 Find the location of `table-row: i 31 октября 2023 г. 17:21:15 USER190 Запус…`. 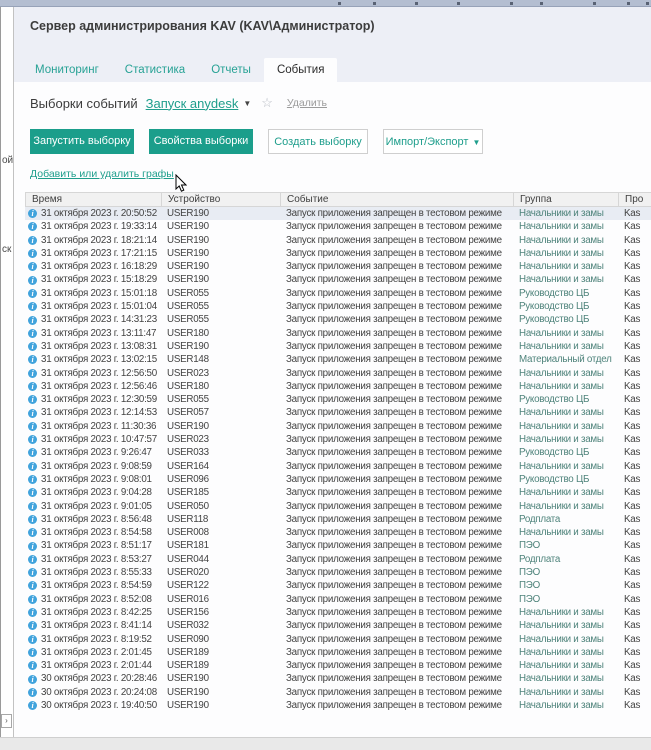

table-row: i 31 октября 2023 г. 17:21:15 USER190 Запус… is located at coordinates (338, 253).